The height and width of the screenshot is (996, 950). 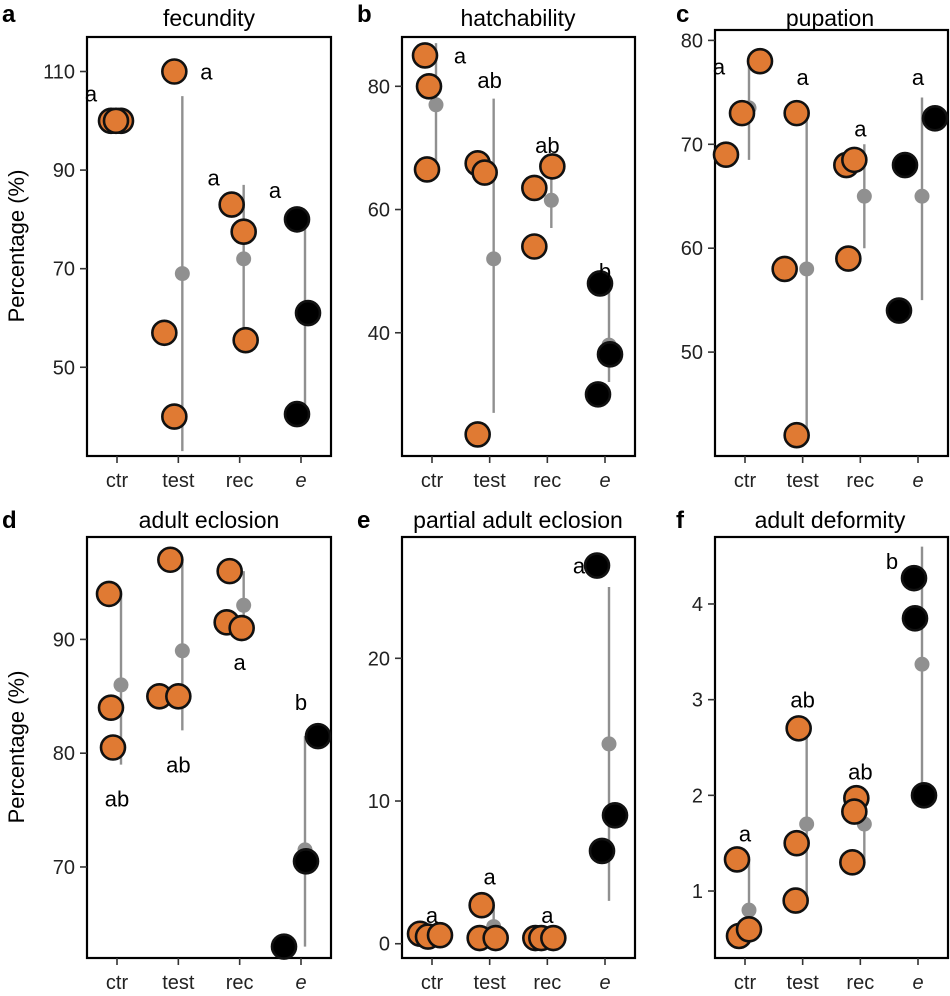 I want to click on y-tick-label: 20, so click(x=379, y=659).